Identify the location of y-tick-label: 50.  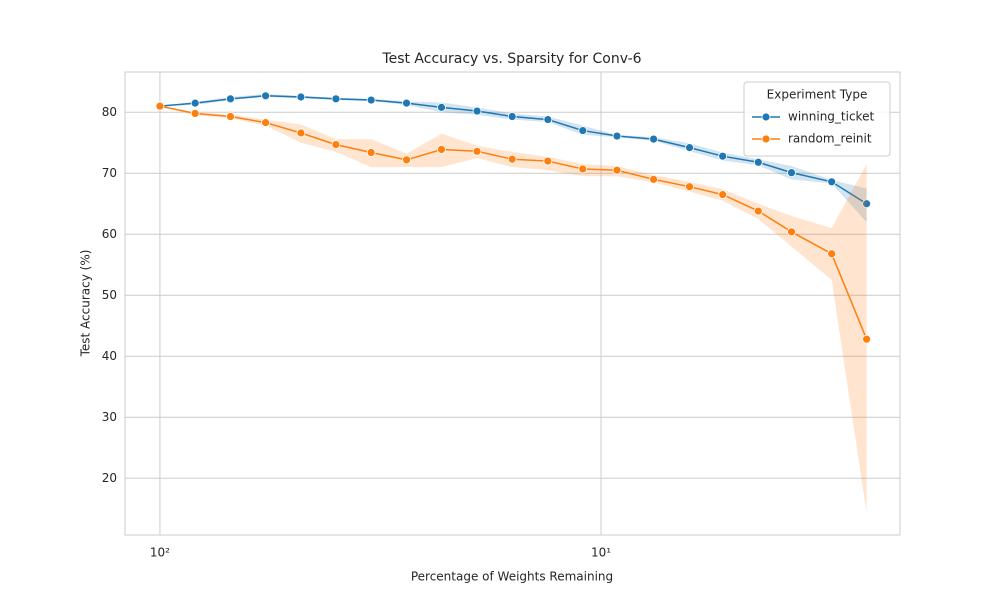
(109, 295).